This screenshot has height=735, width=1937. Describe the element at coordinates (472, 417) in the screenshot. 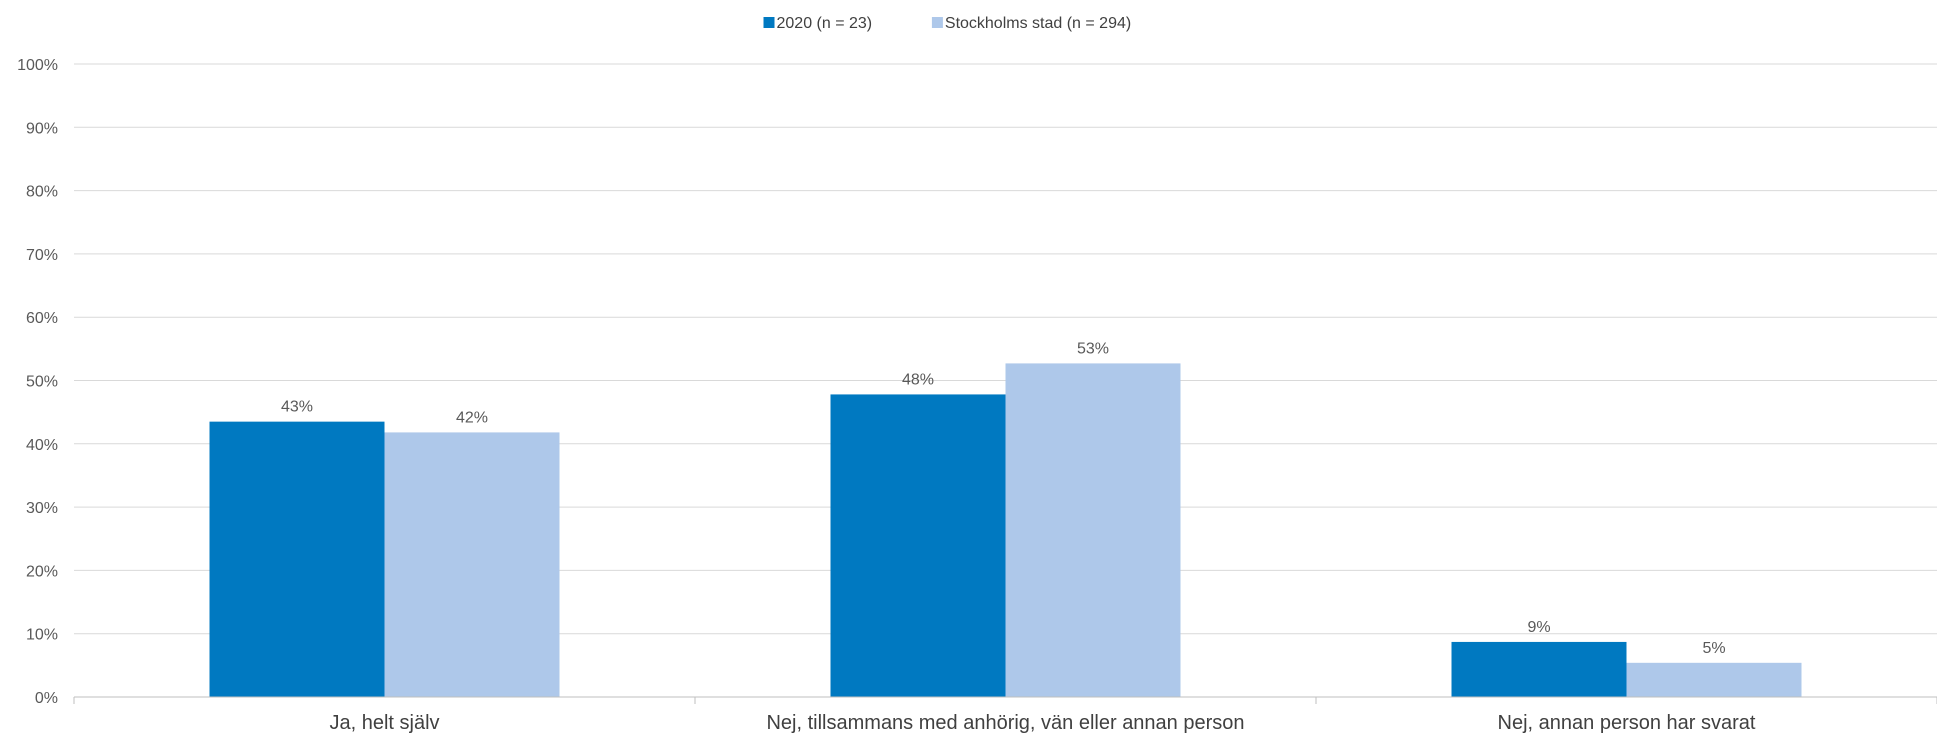

I see `data-label: 42%` at that location.